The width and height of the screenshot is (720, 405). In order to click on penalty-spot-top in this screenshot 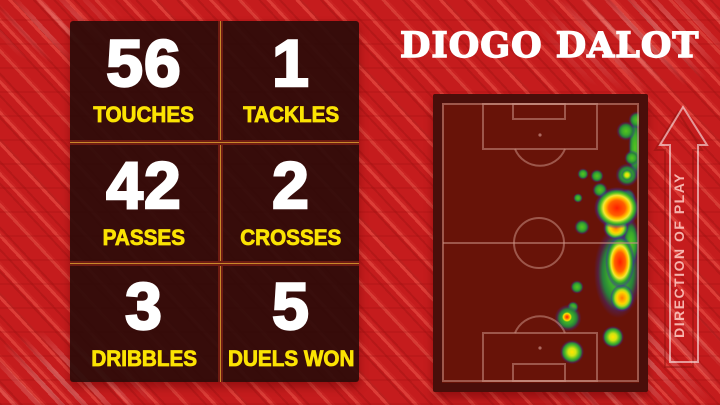, I will do `click(540, 135)`.